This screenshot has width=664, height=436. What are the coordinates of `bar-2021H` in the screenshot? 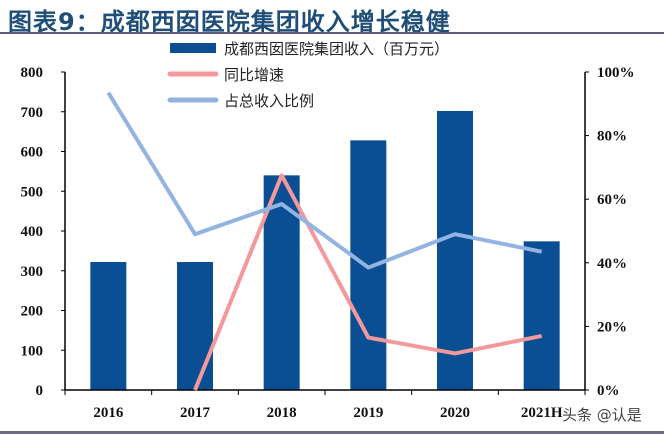 It's located at (541, 315).